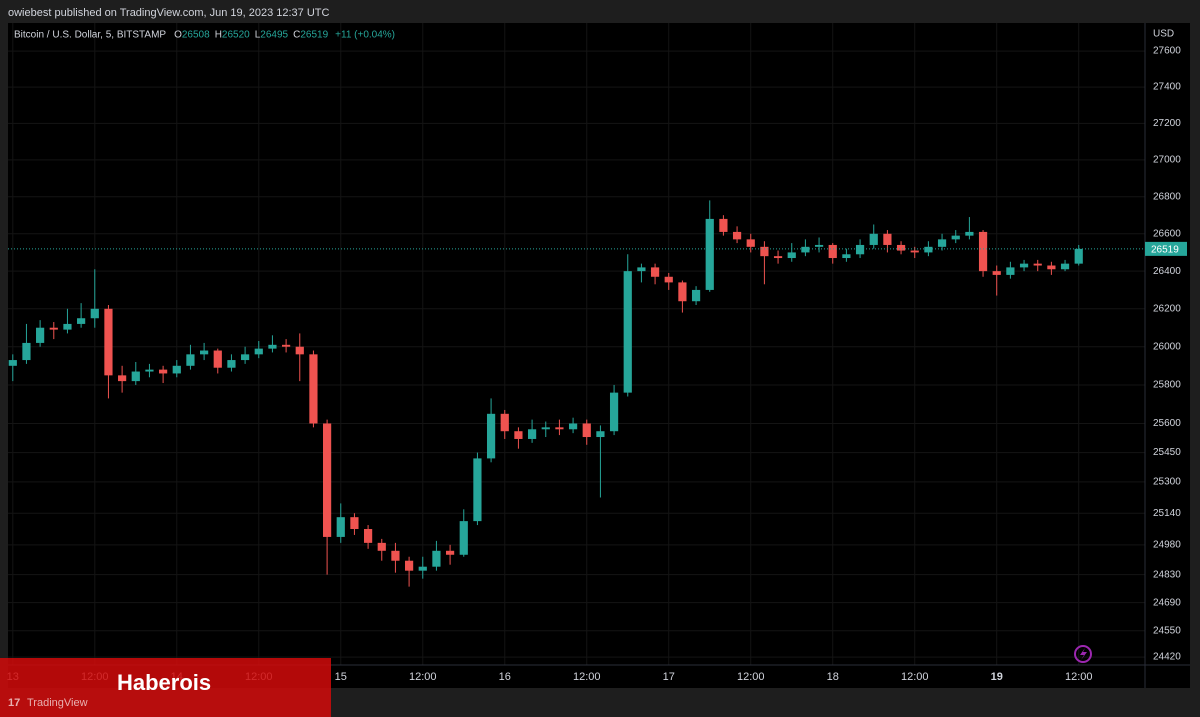 The height and width of the screenshot is (717, 1200). Describe the element at coordinates (1167, 513) in the screenshot. I see `y-tick-label: 25140` at that location.